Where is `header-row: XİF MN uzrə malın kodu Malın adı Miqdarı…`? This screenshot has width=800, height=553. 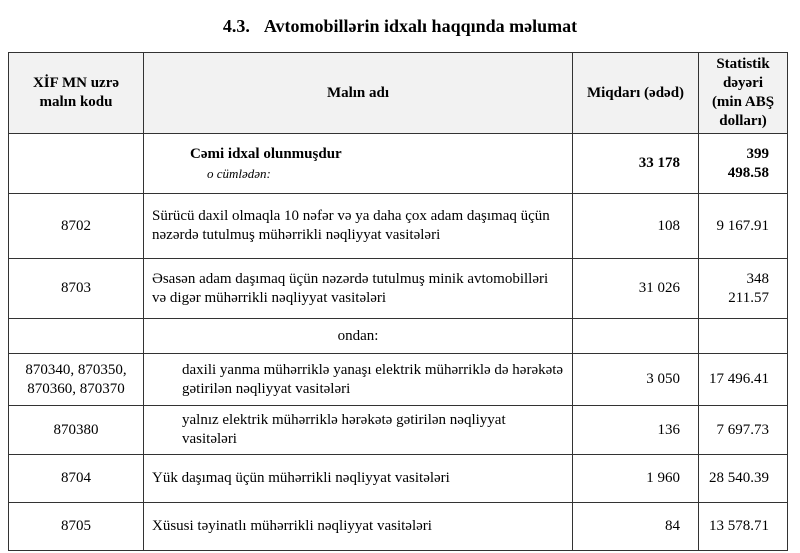 header-row: XİF MN uzrə malın kodu Malın adı Miqdarı… is located at coordinates (398, 93).